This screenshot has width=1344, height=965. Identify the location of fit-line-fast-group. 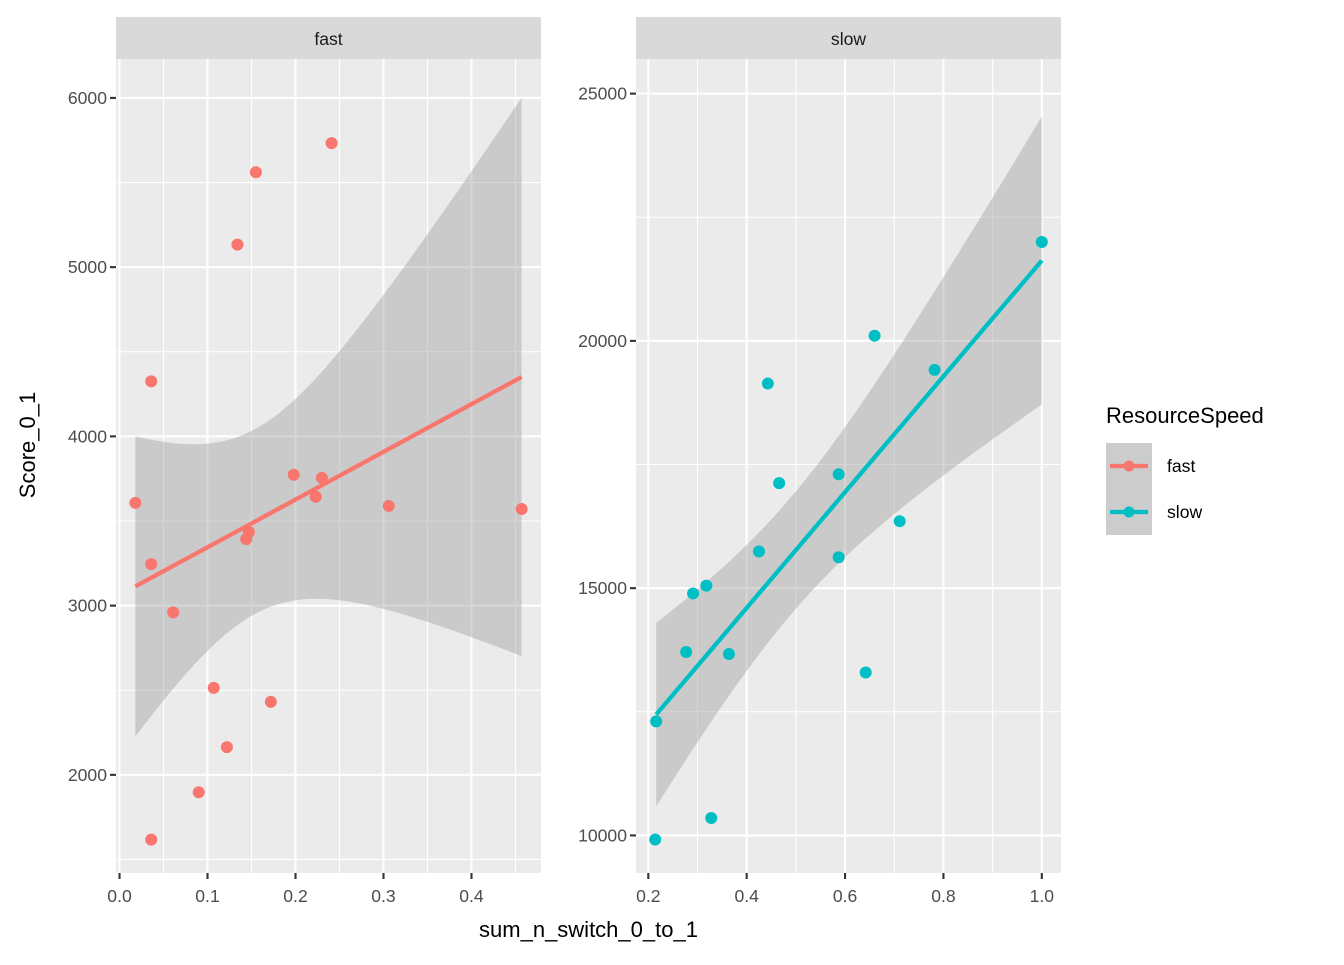
(328, 482).